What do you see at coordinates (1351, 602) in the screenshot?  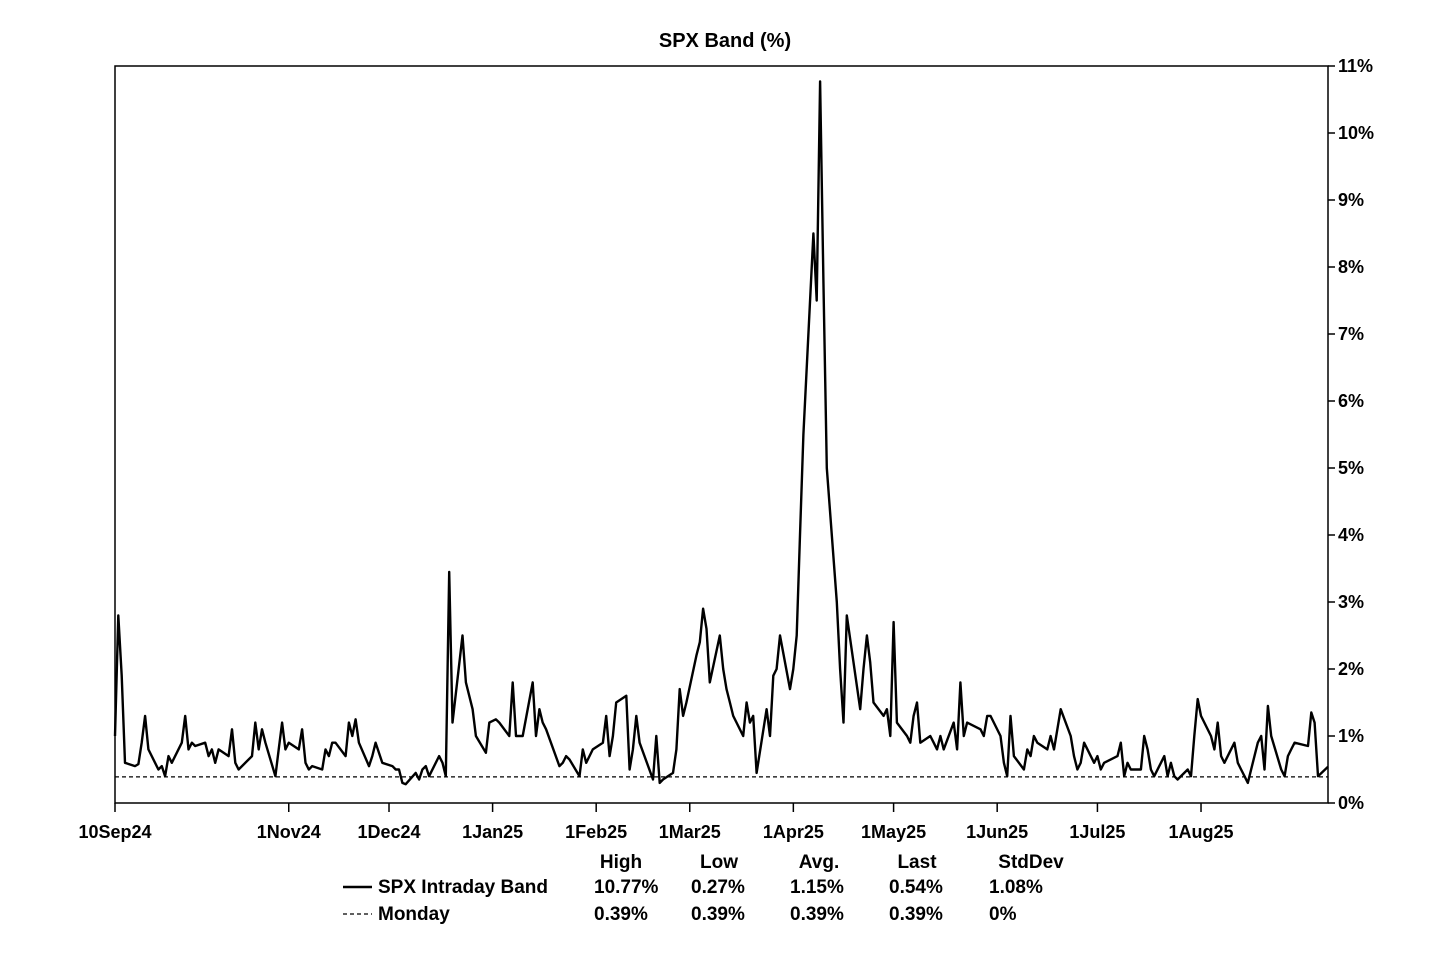 I see `y-tick-label: 3%` at bounding box center [1351, 602].